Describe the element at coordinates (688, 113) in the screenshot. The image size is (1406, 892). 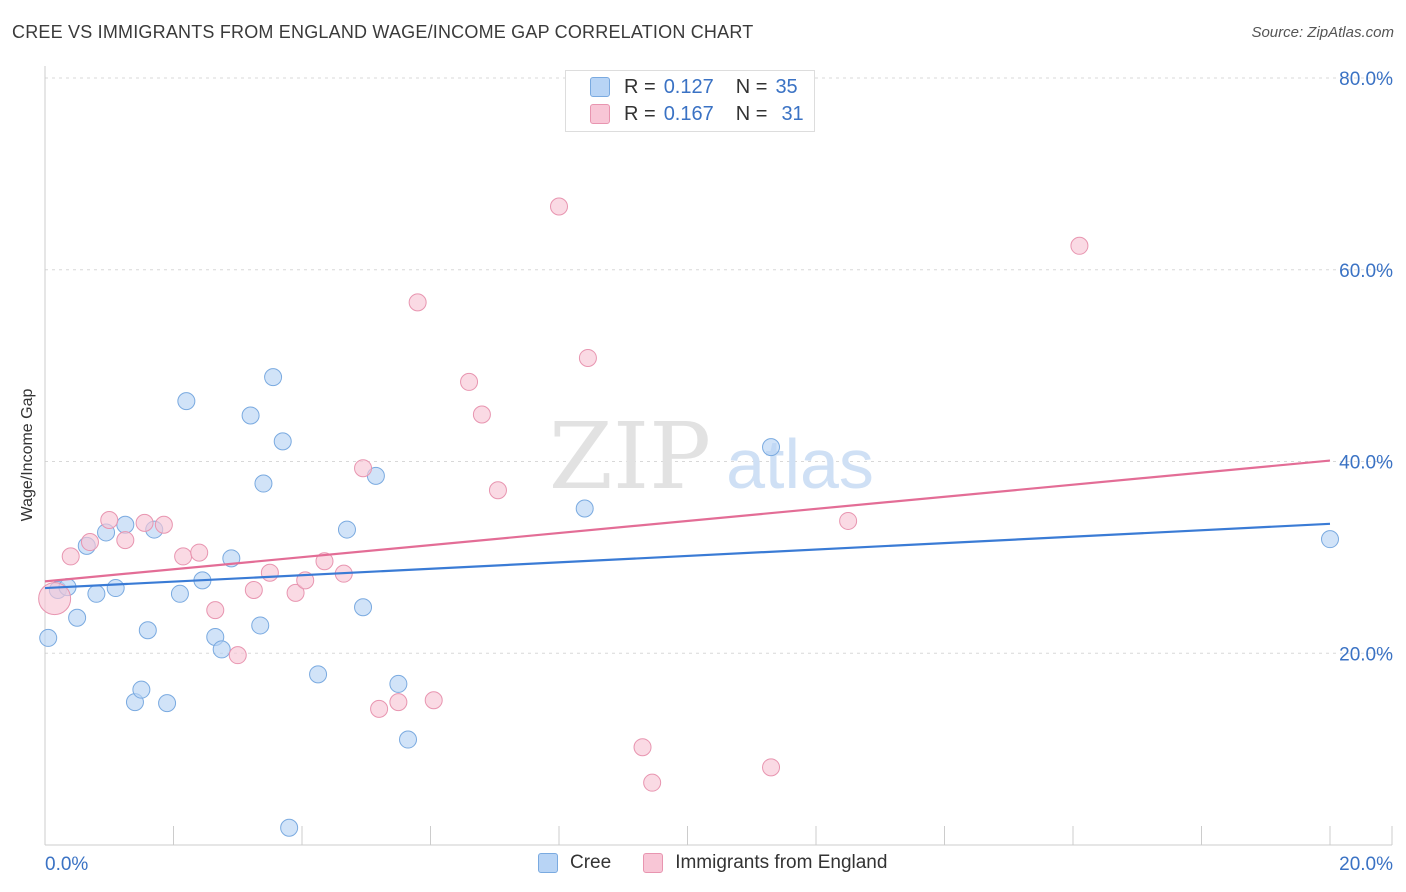
I see `r-value: 0.167` at that location.